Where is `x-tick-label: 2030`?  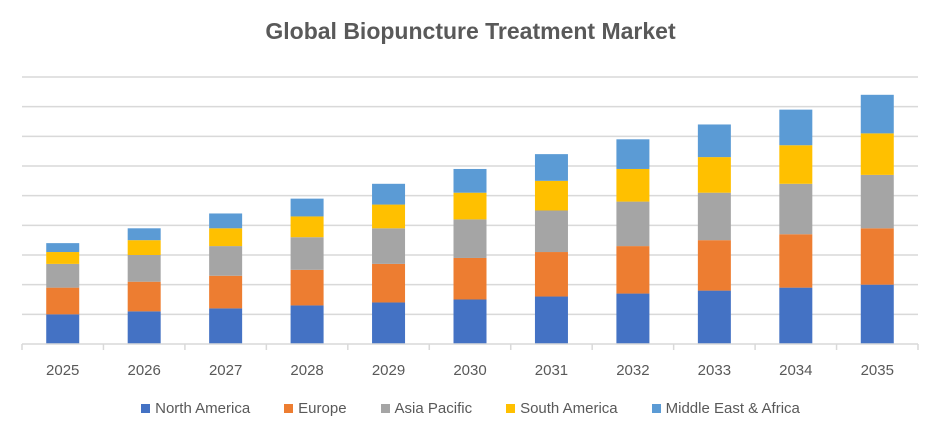
x-tick-label: 2030 is located at coordinates (469, 370).